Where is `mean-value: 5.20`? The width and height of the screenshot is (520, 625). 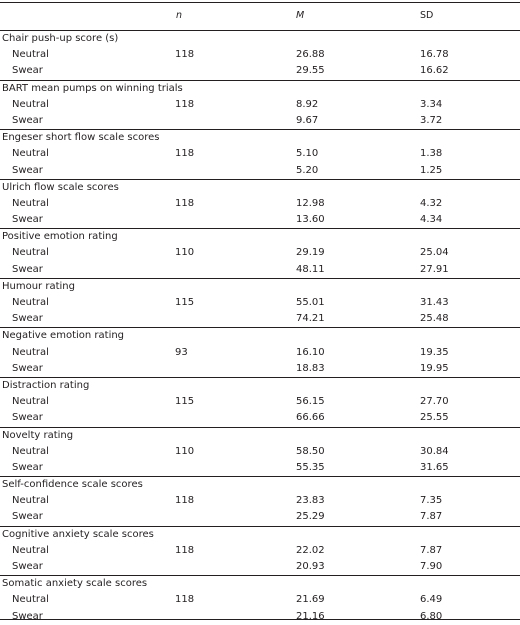
mean-value: 5.20 is located at coordinates (307, 170).